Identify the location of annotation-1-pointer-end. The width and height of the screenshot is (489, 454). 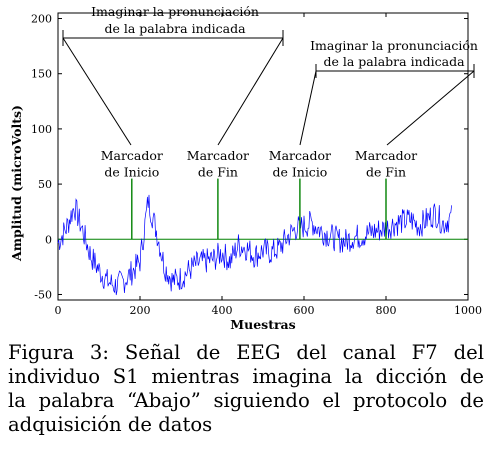
(250, 91).